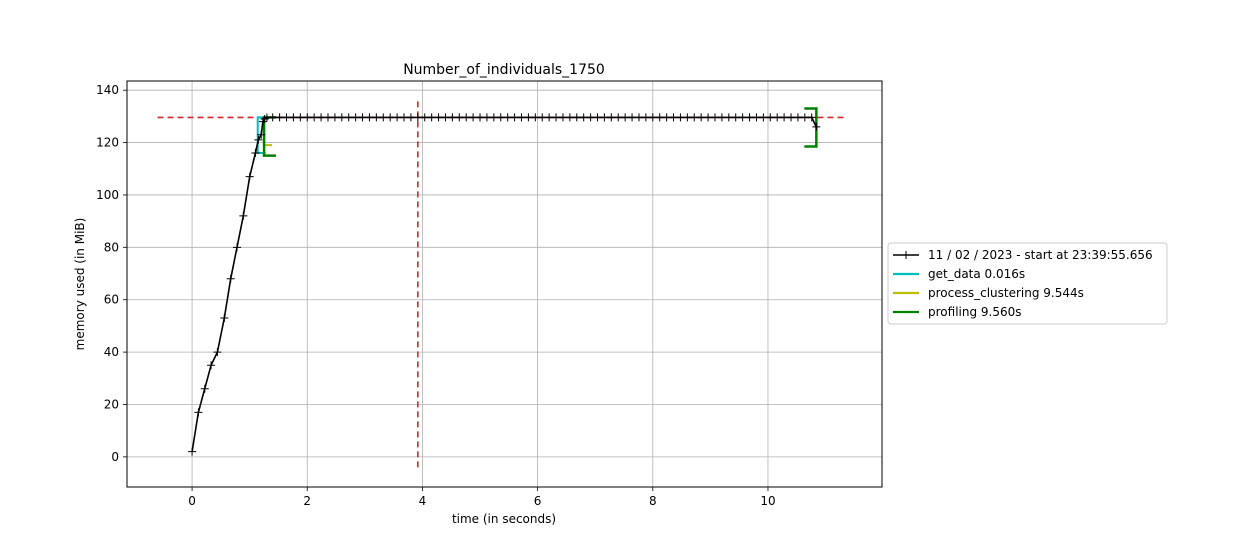 This screenshot has height=540, width=1260. What do you see at coordinates (80, 284) in the screenshot?
I see `y-axis-label: memory used (in MiB)` at bounding box center [80, 284].